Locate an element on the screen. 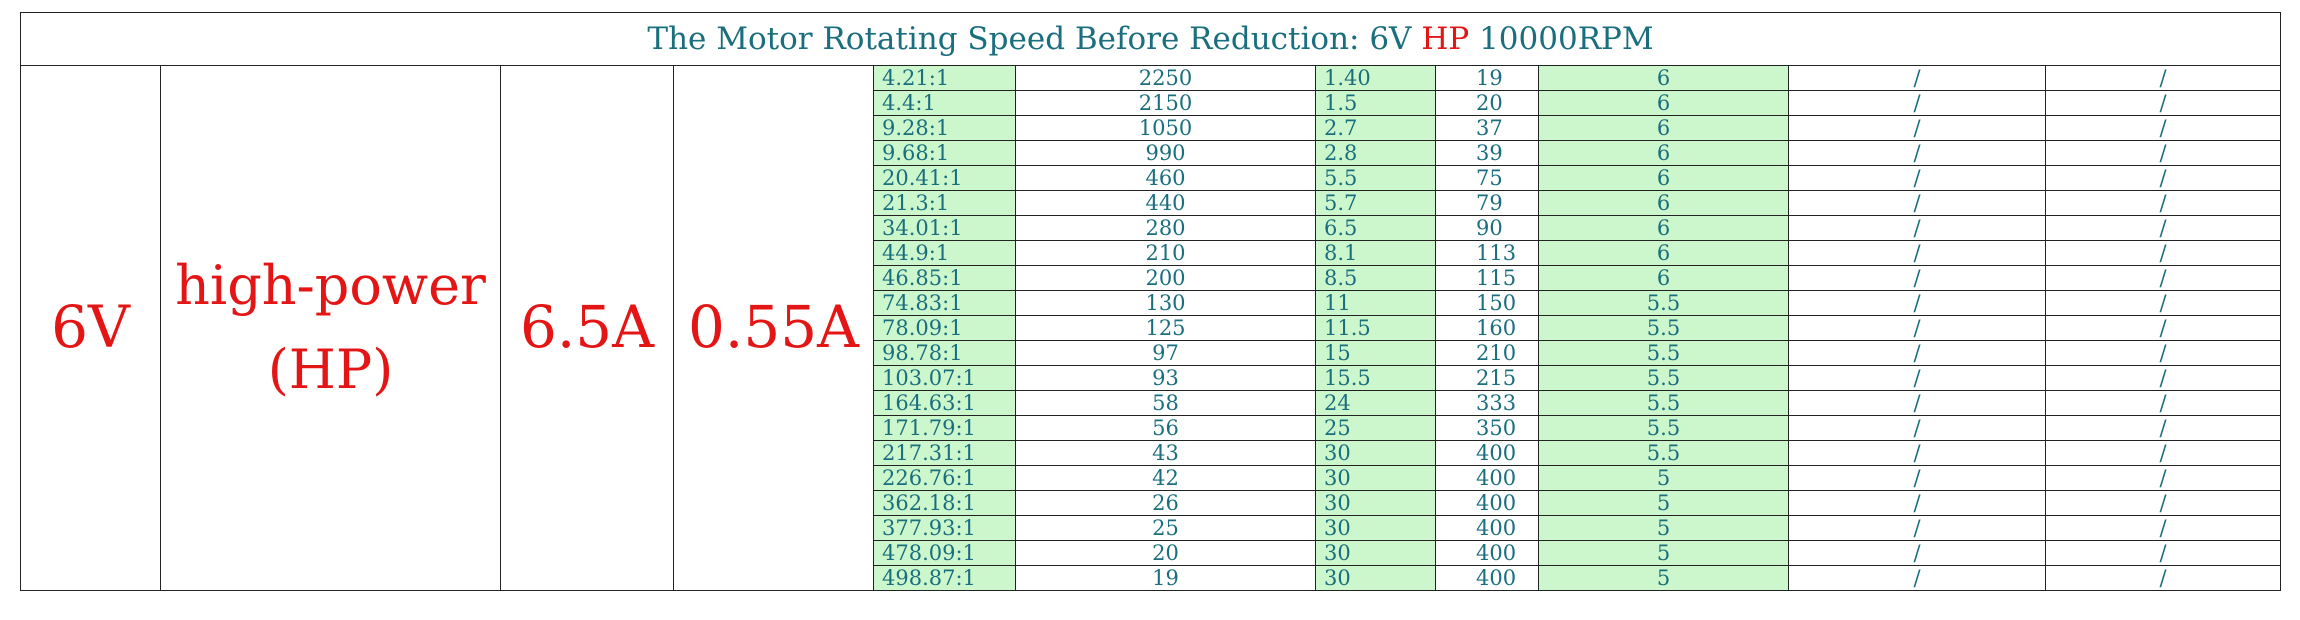 This screenshot has width=2300, height=620. load-cell: 333 is located at coordinates (1487, 403).